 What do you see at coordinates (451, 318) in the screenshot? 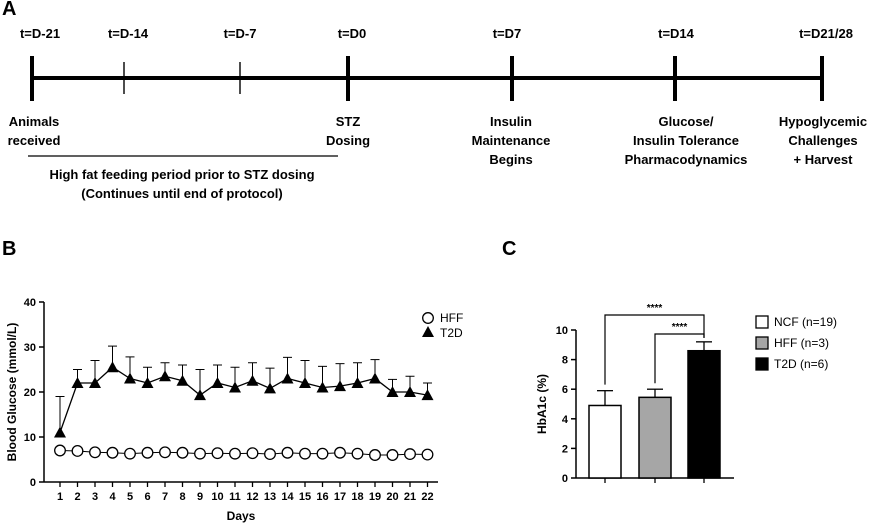
I see `legend-label-hff: HFF` at bounding box center [451, 318].